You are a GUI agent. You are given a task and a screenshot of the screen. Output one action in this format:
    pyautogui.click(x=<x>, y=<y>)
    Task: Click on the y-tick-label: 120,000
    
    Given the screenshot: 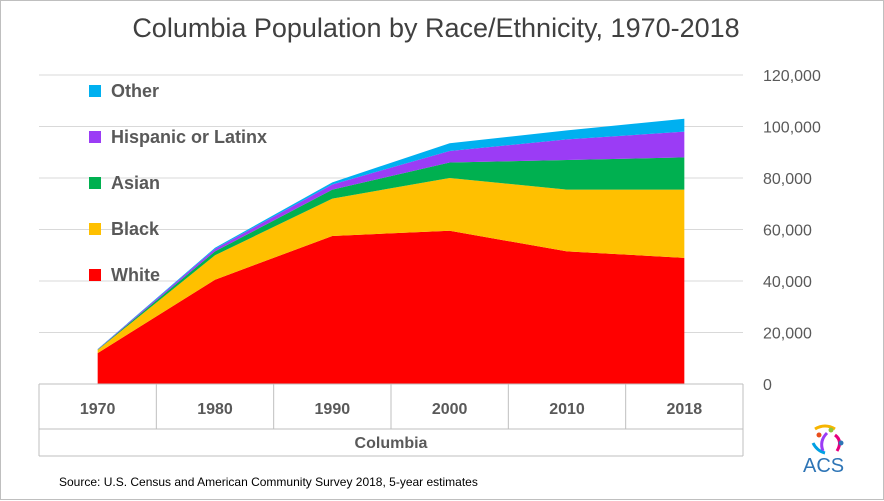 What is the action you would take?
    pyautogui.click(x=792, y=76)
    